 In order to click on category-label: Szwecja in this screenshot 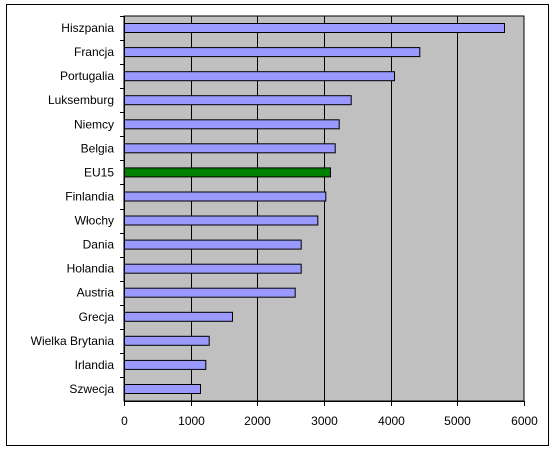, I will do `click(91, 389)`.